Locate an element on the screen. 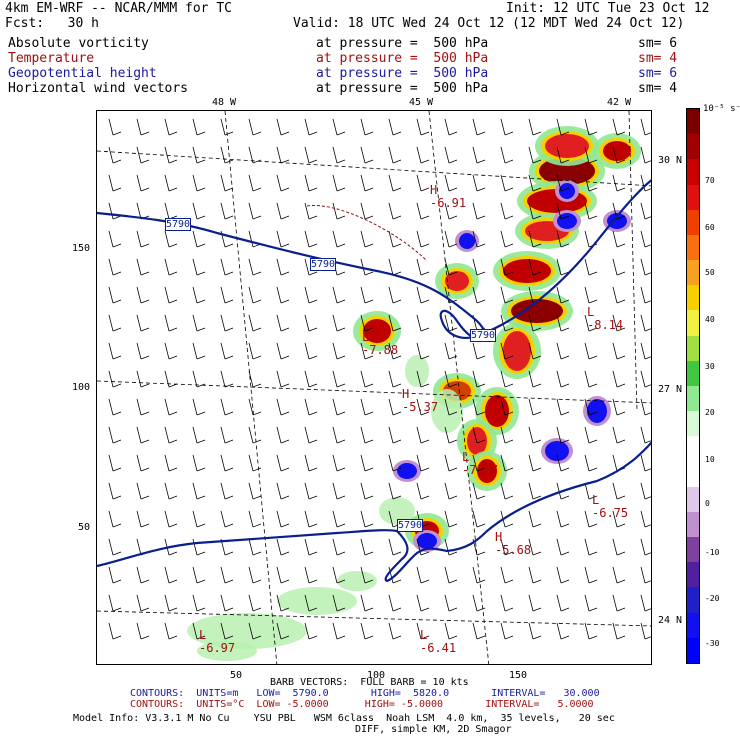  field-name-geopotential: Geopotential height is located at coordinates (82, 73).